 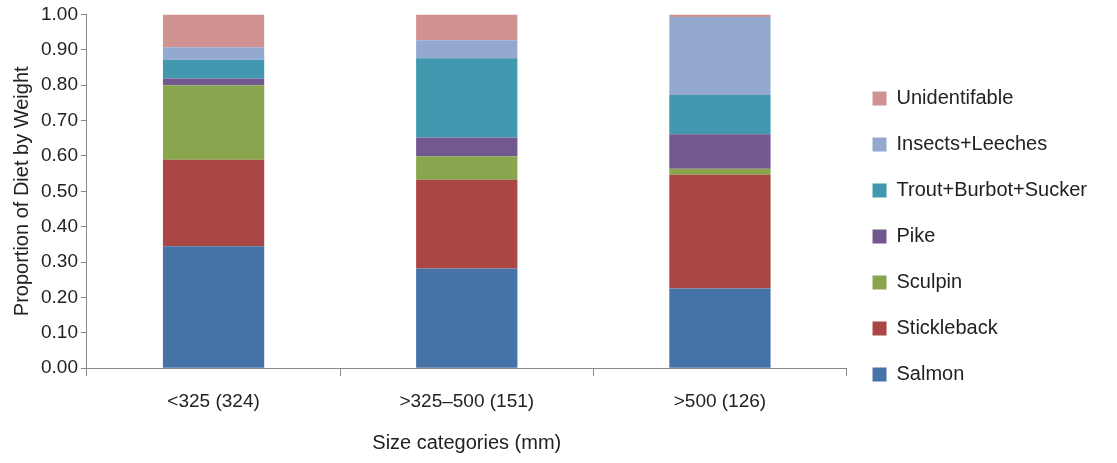 What do you see at coordinates (59, 332) in the screenshot?
I see `y-tick-label: 0.10` at bounding box center [59, 332].